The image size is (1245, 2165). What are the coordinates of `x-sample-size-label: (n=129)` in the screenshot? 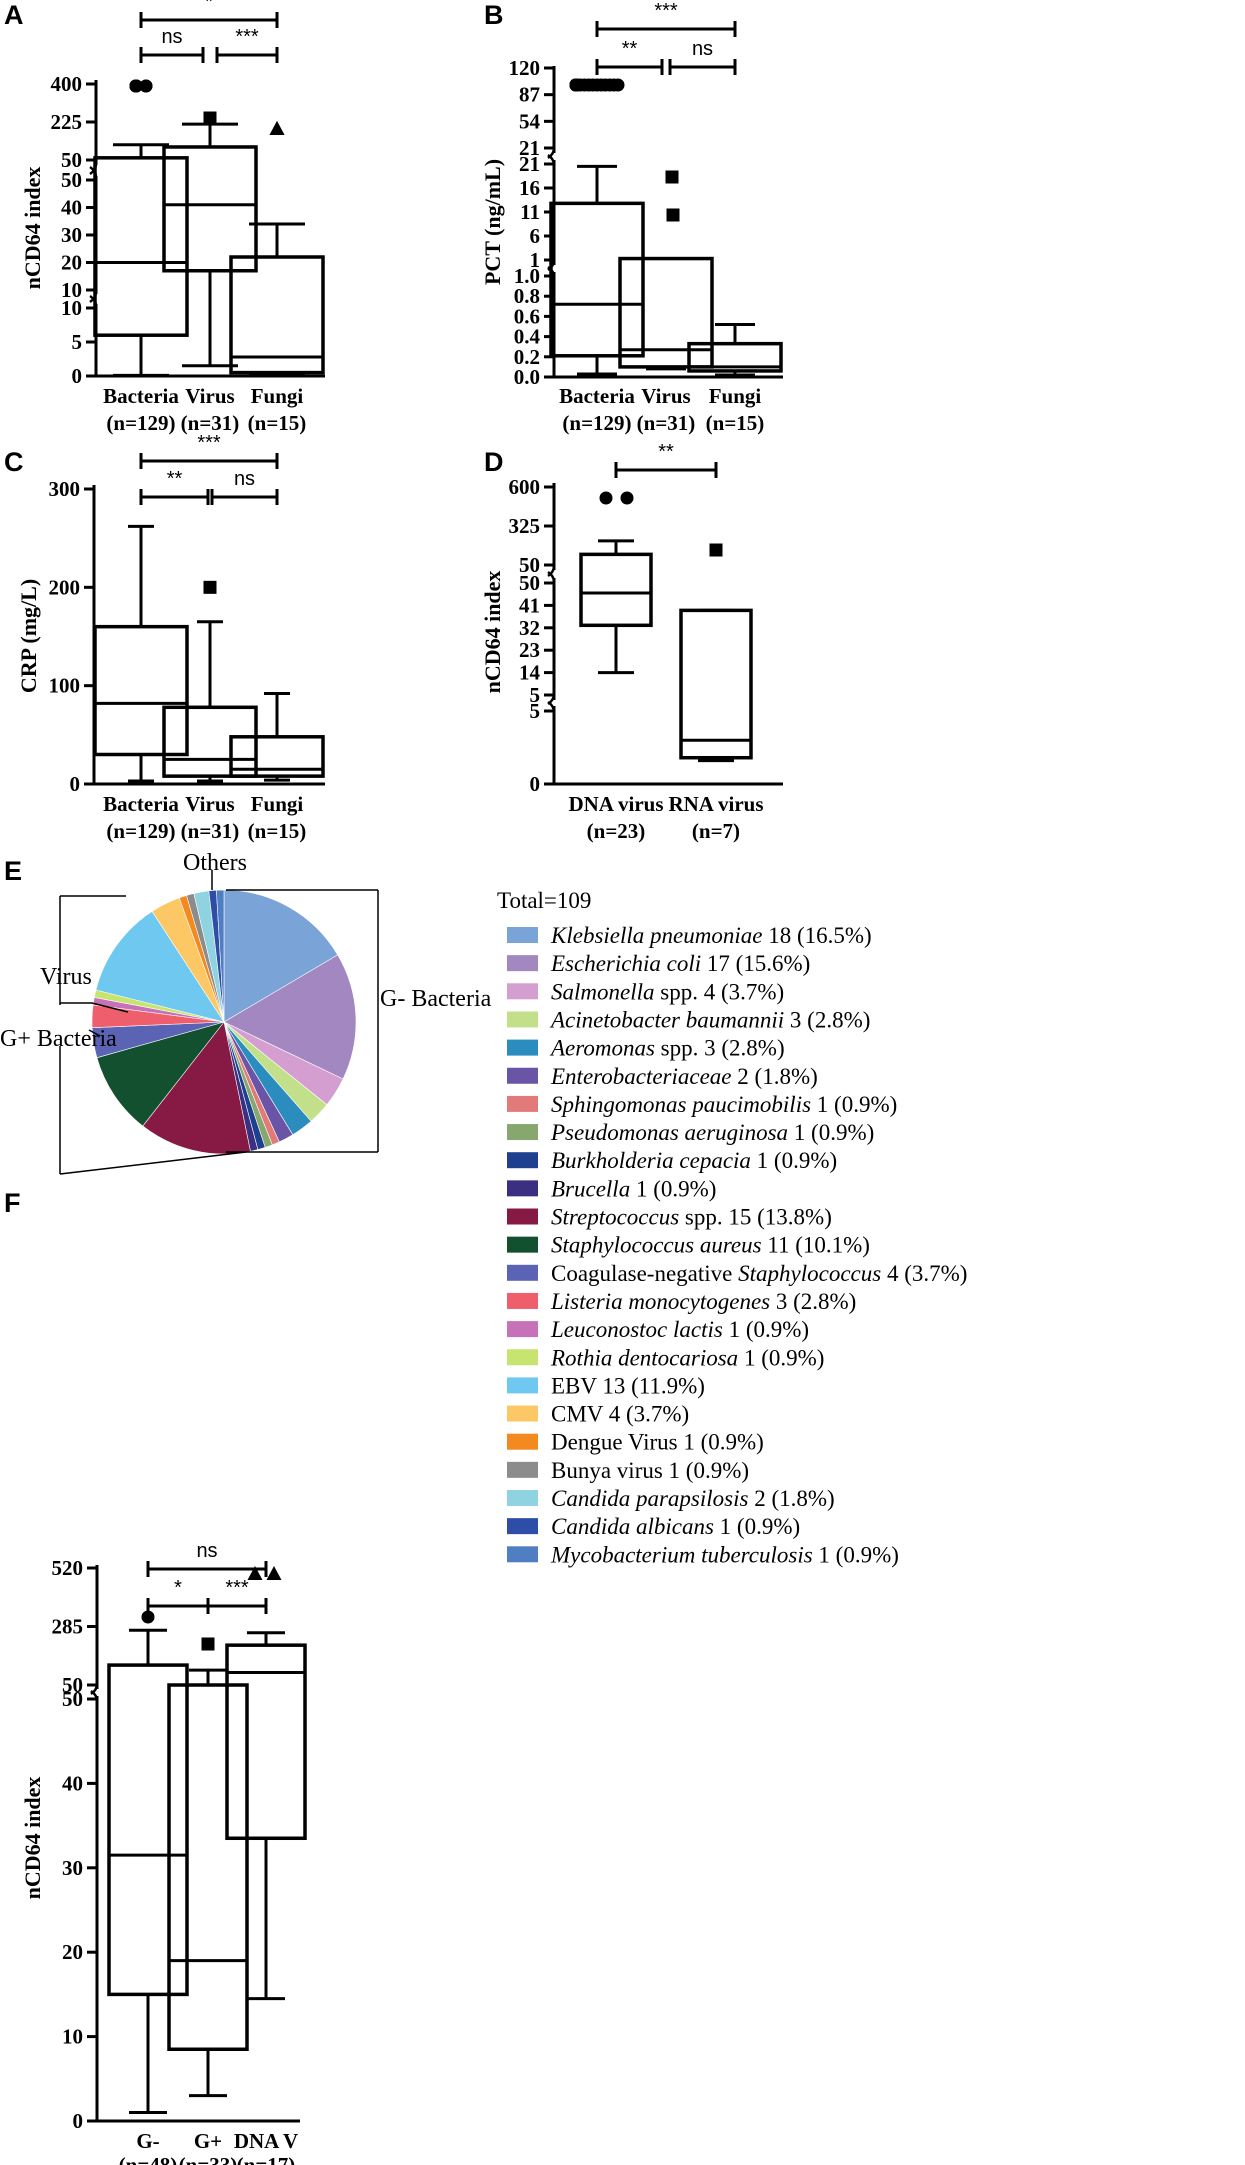 It's located at (596, 423).